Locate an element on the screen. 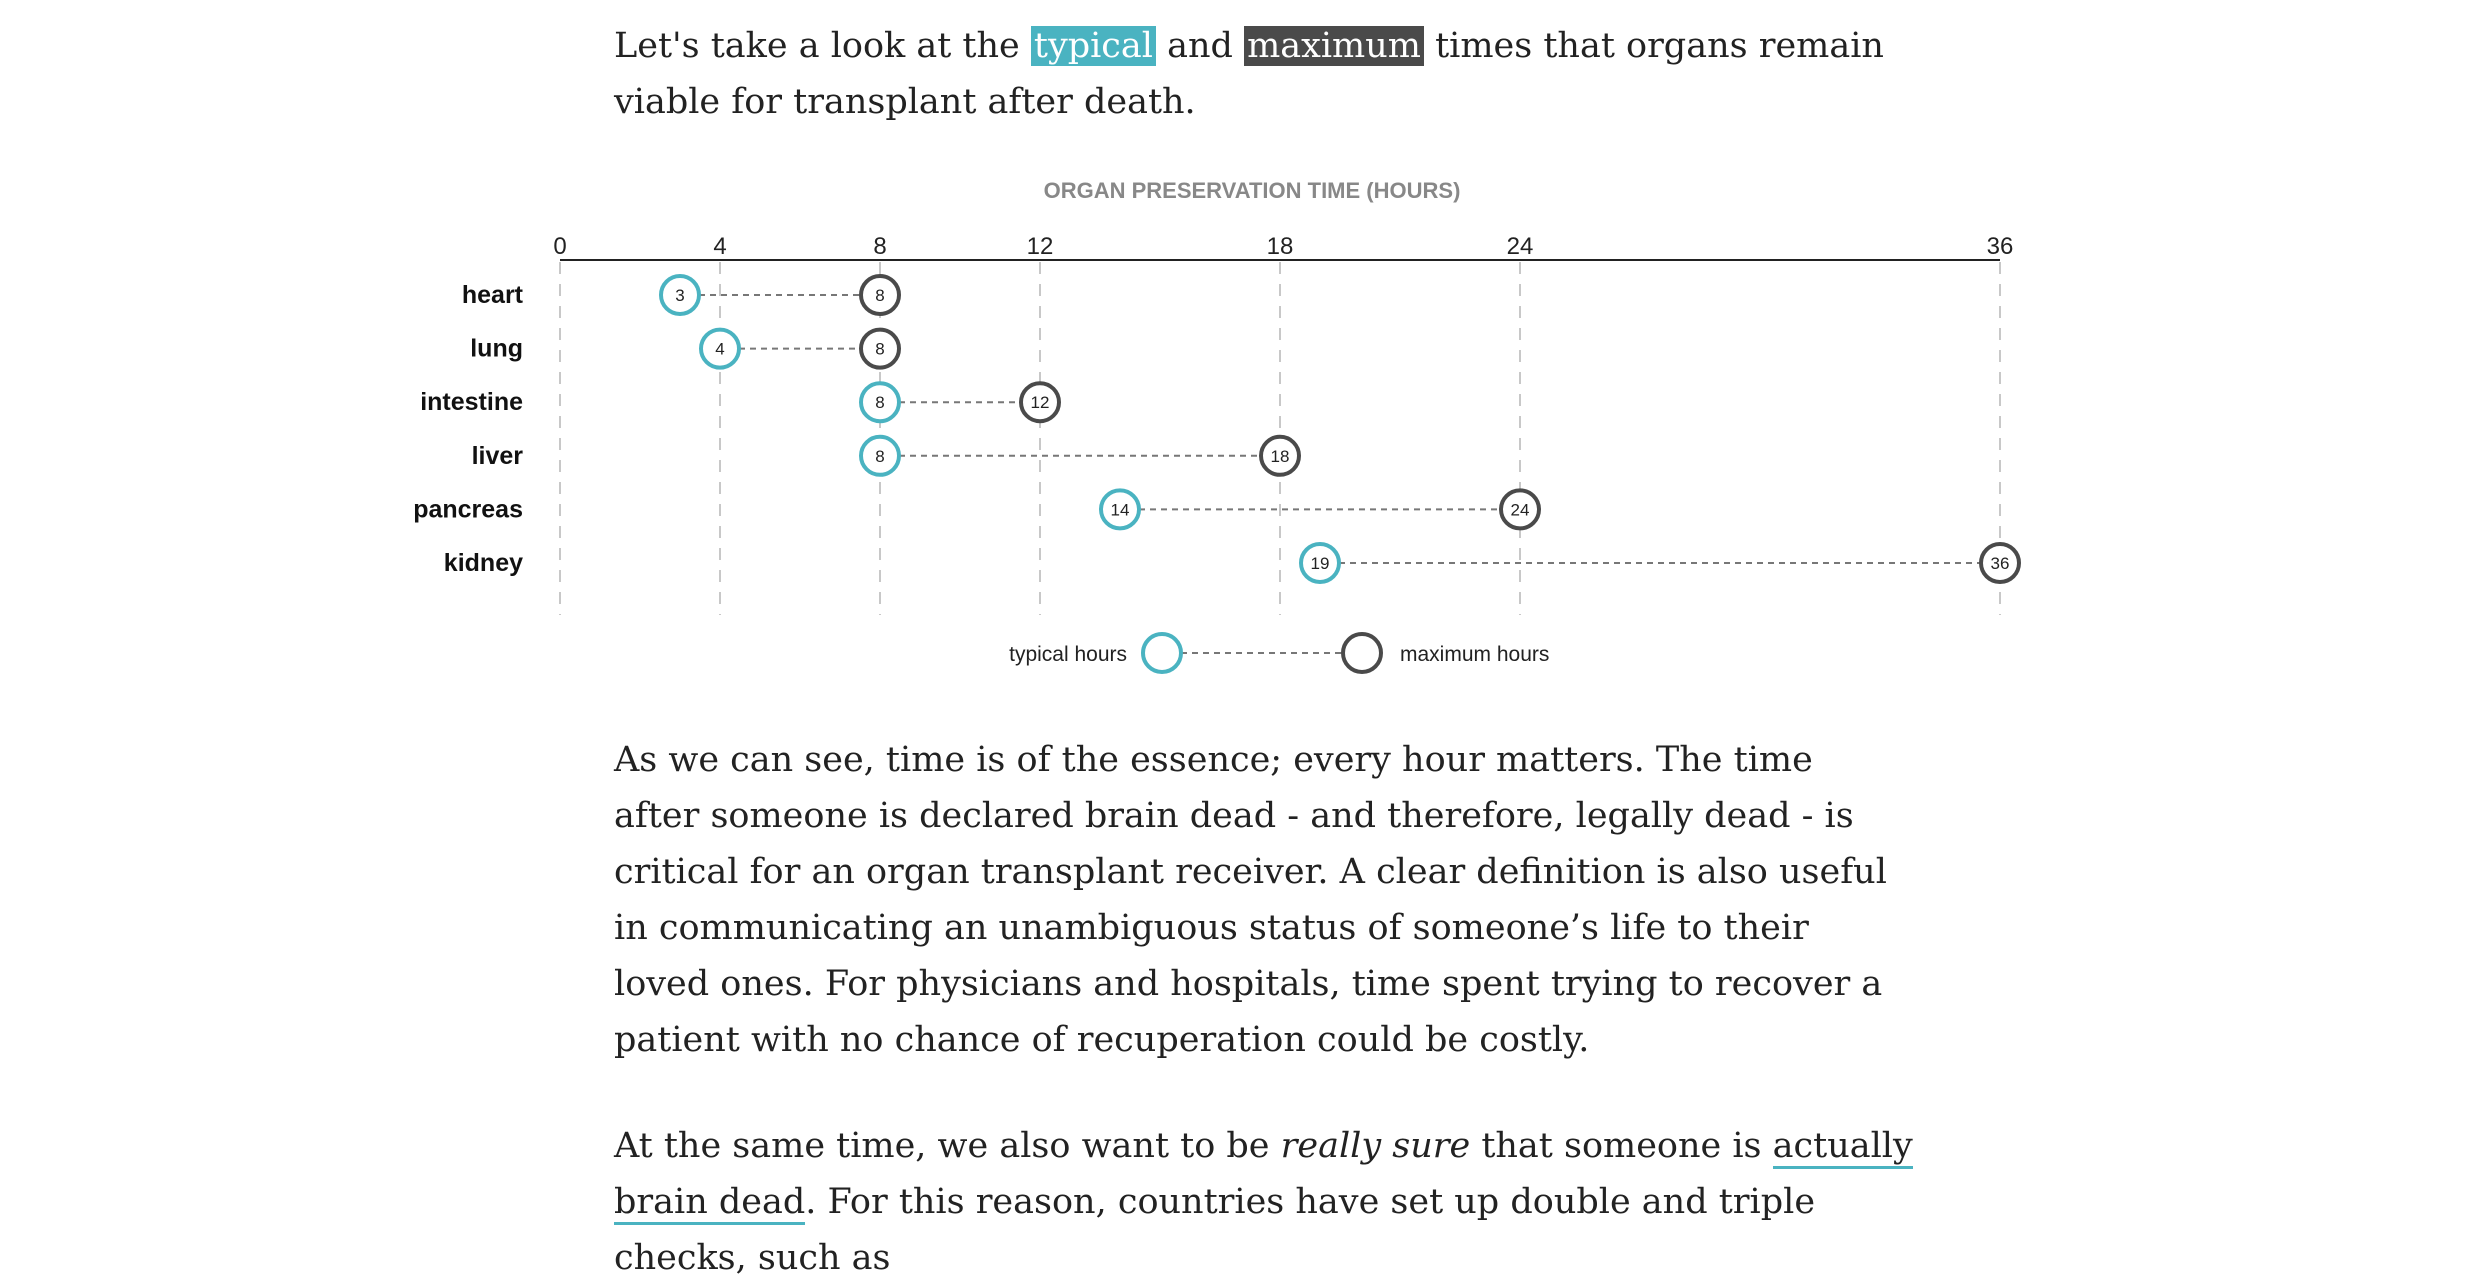 This screenshot has width=2474, height=1286. maximum-label-pancreas: 24 is located at coordinates (1520, 509).